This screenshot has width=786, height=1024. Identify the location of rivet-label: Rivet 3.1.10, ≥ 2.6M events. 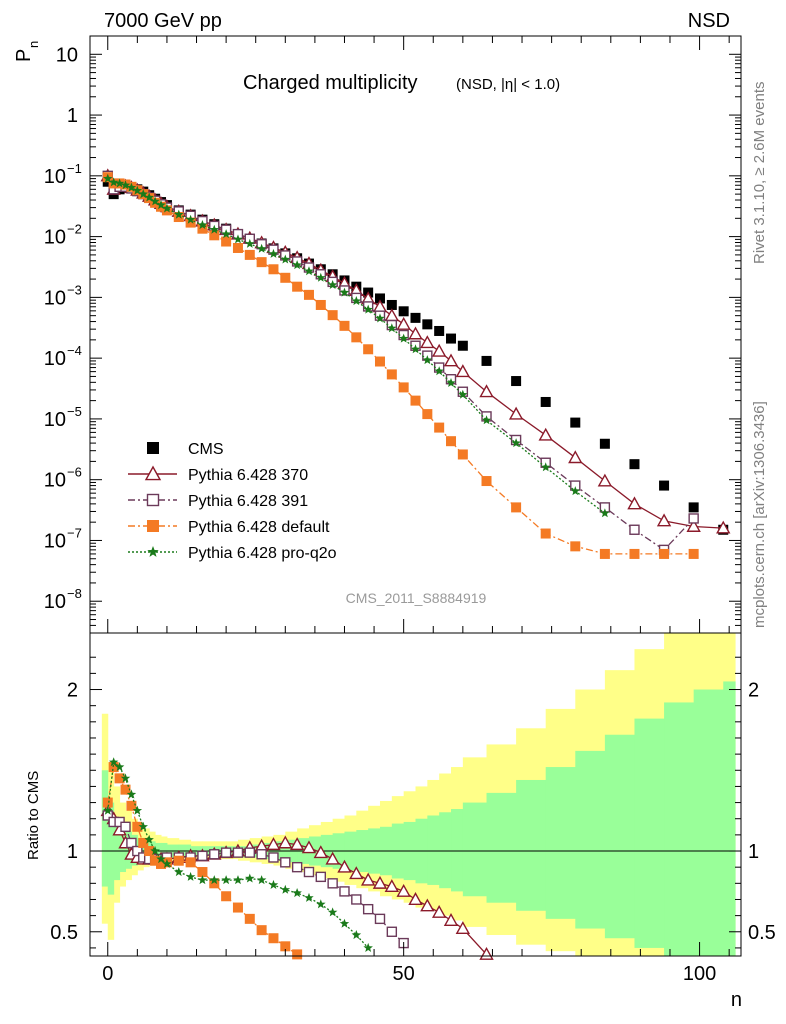
(759, 173).